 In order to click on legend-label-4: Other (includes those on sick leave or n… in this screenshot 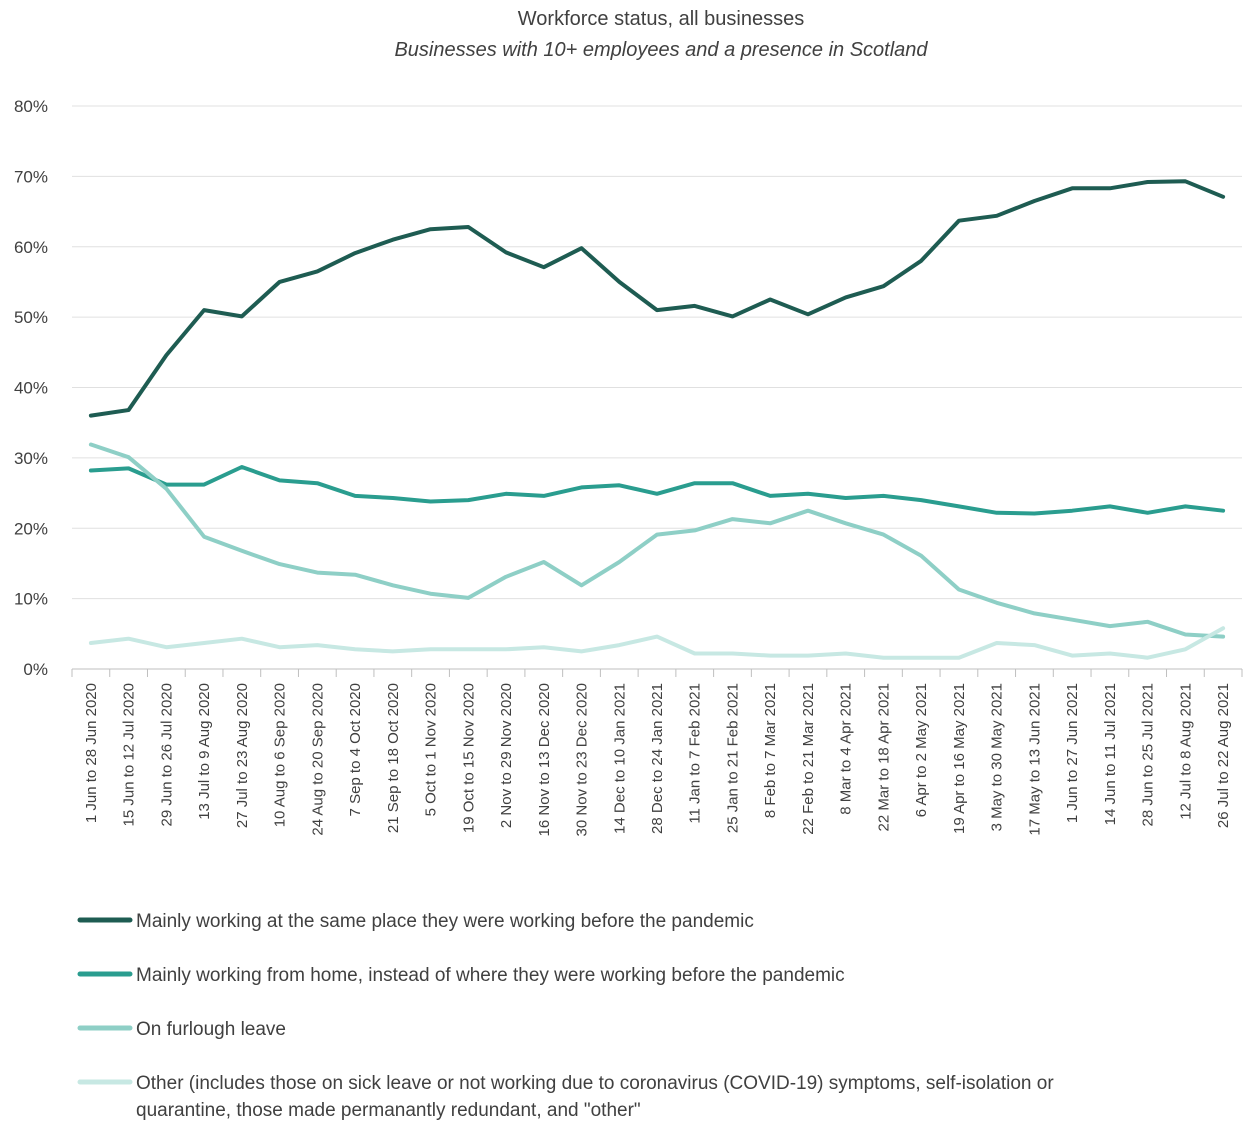, I will do `click(595, 1083)`.